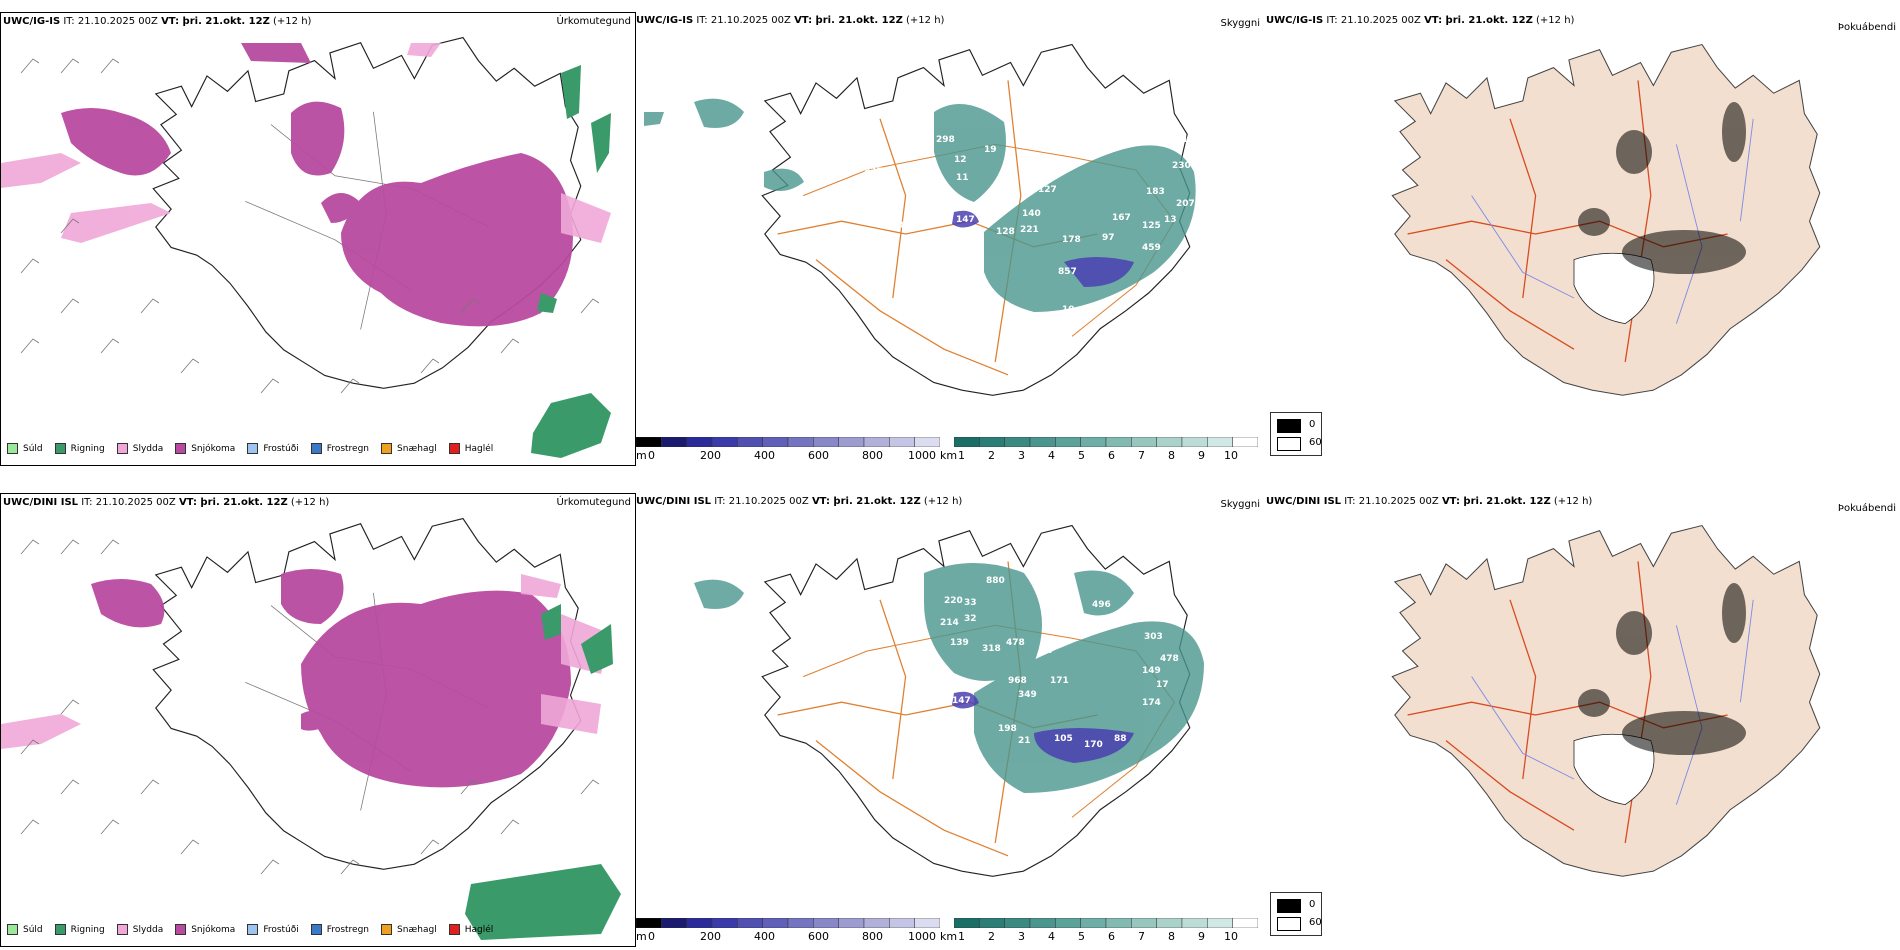 The width and height of the screenshot is (1900, 950). What do you see at coordinates (1005, 232) in the screenshot?
I see `shadow-label: 128` at bounding box center [1005, 232].